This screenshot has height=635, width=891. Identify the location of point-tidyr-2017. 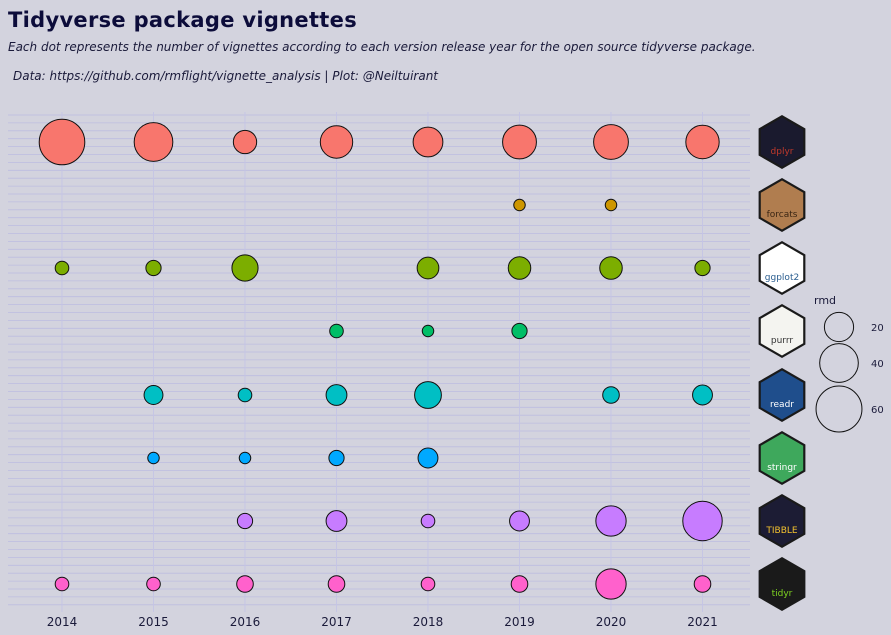
(336, 584).